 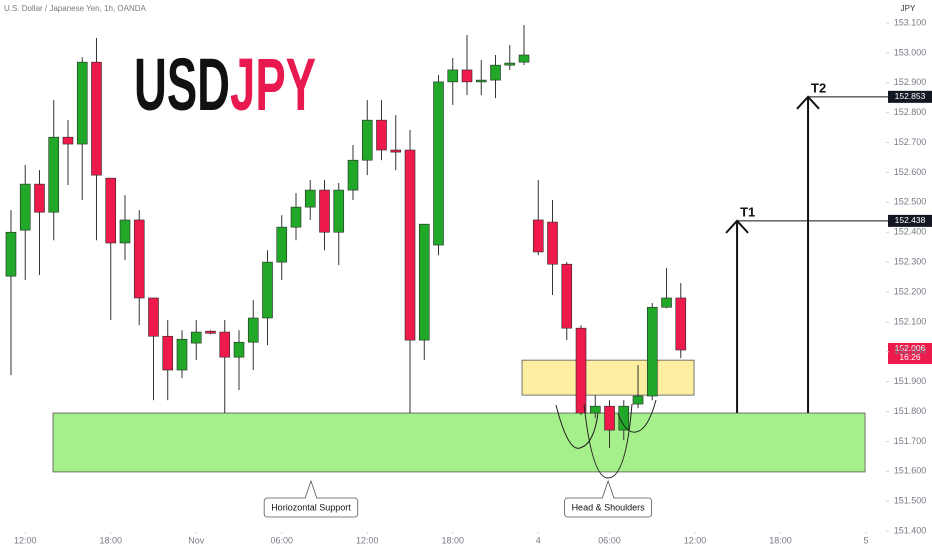 I want to click on symbol: USDJPY, so click(x=225, y=84).